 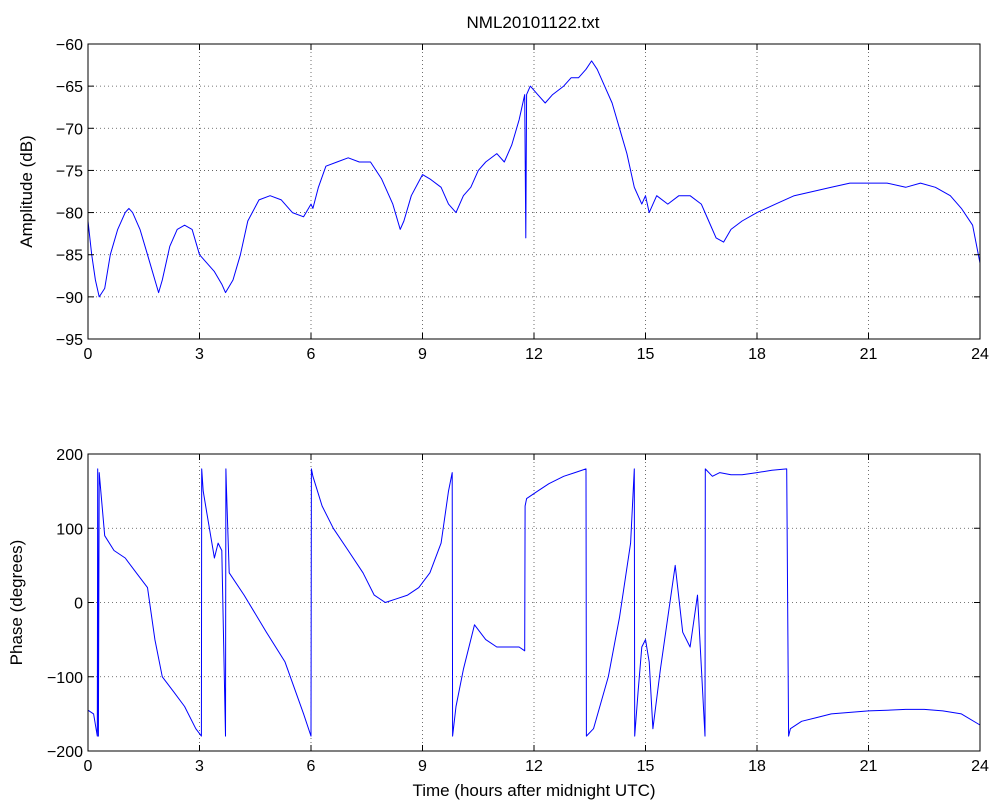 I want to click on y-tick-label: 0, so click(x=78, y=604).